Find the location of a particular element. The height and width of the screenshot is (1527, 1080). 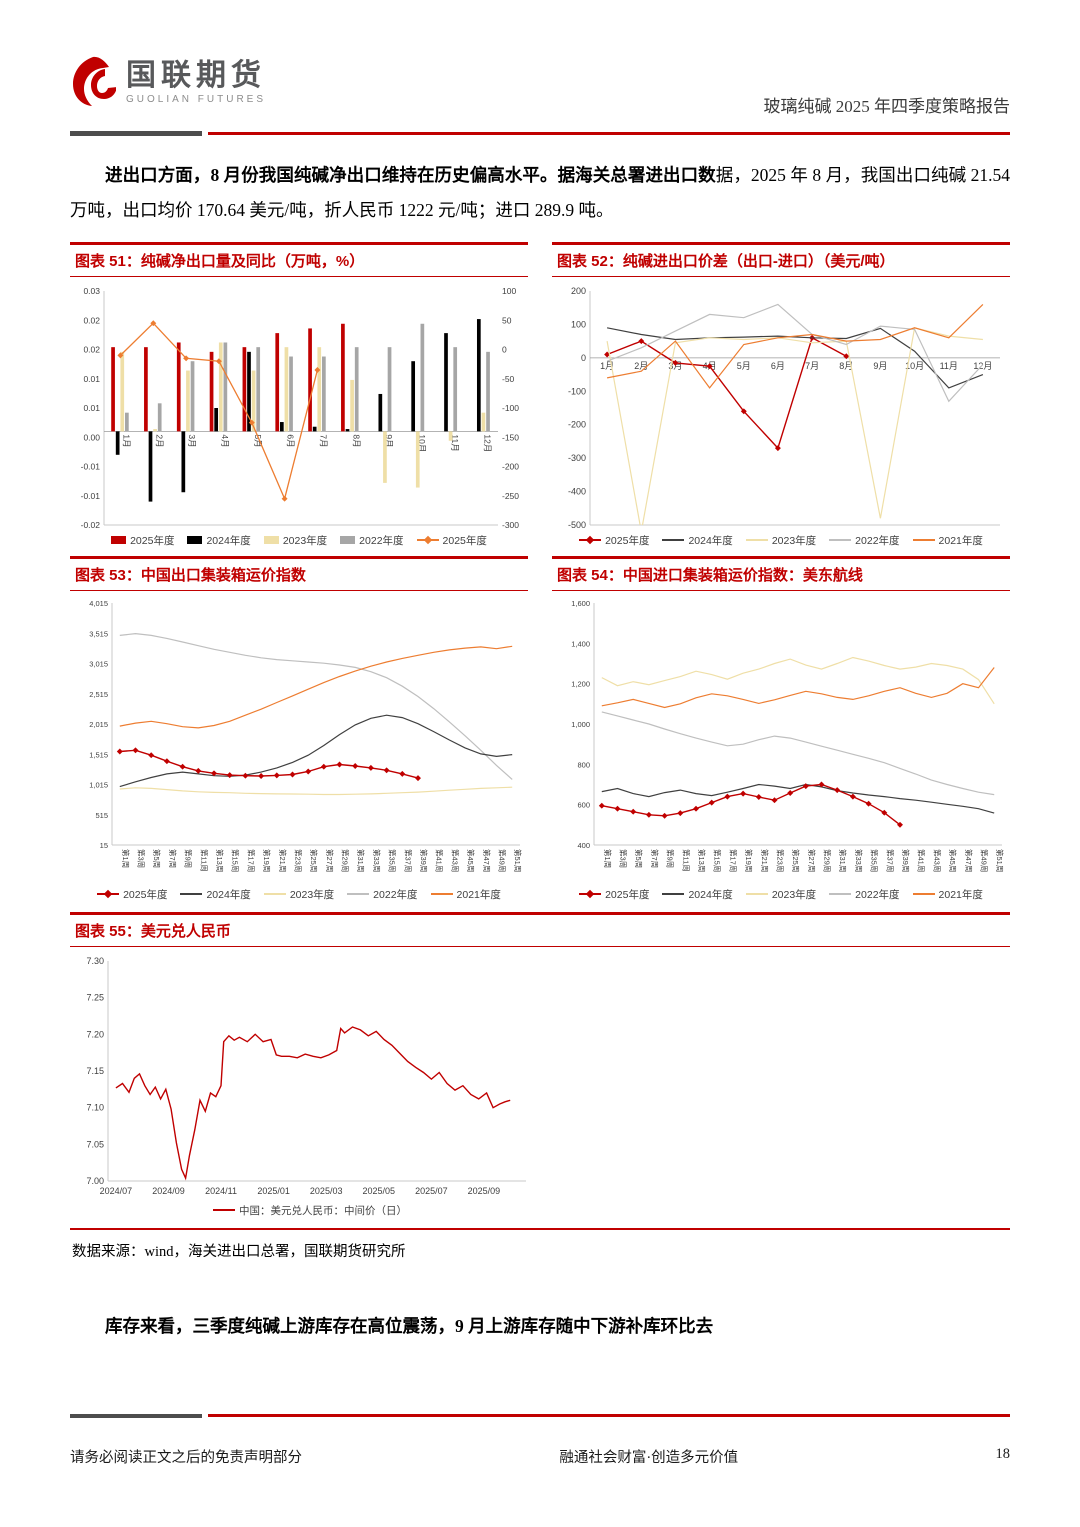

svg-text: 1,200 is located at coordinates (580, 683).